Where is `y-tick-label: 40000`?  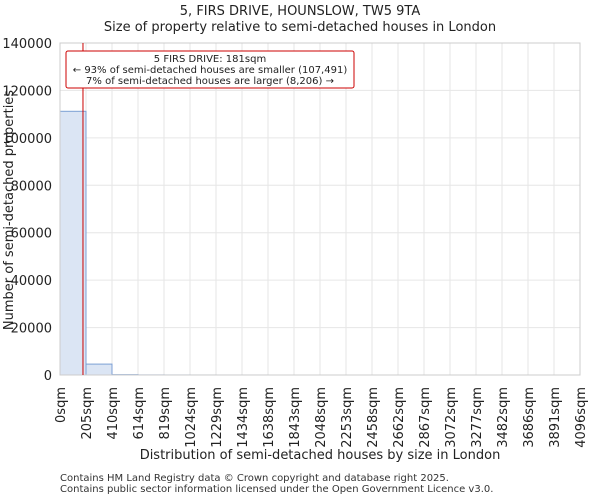 y-tick-label: 40000 is located at coordinates (31, 281).